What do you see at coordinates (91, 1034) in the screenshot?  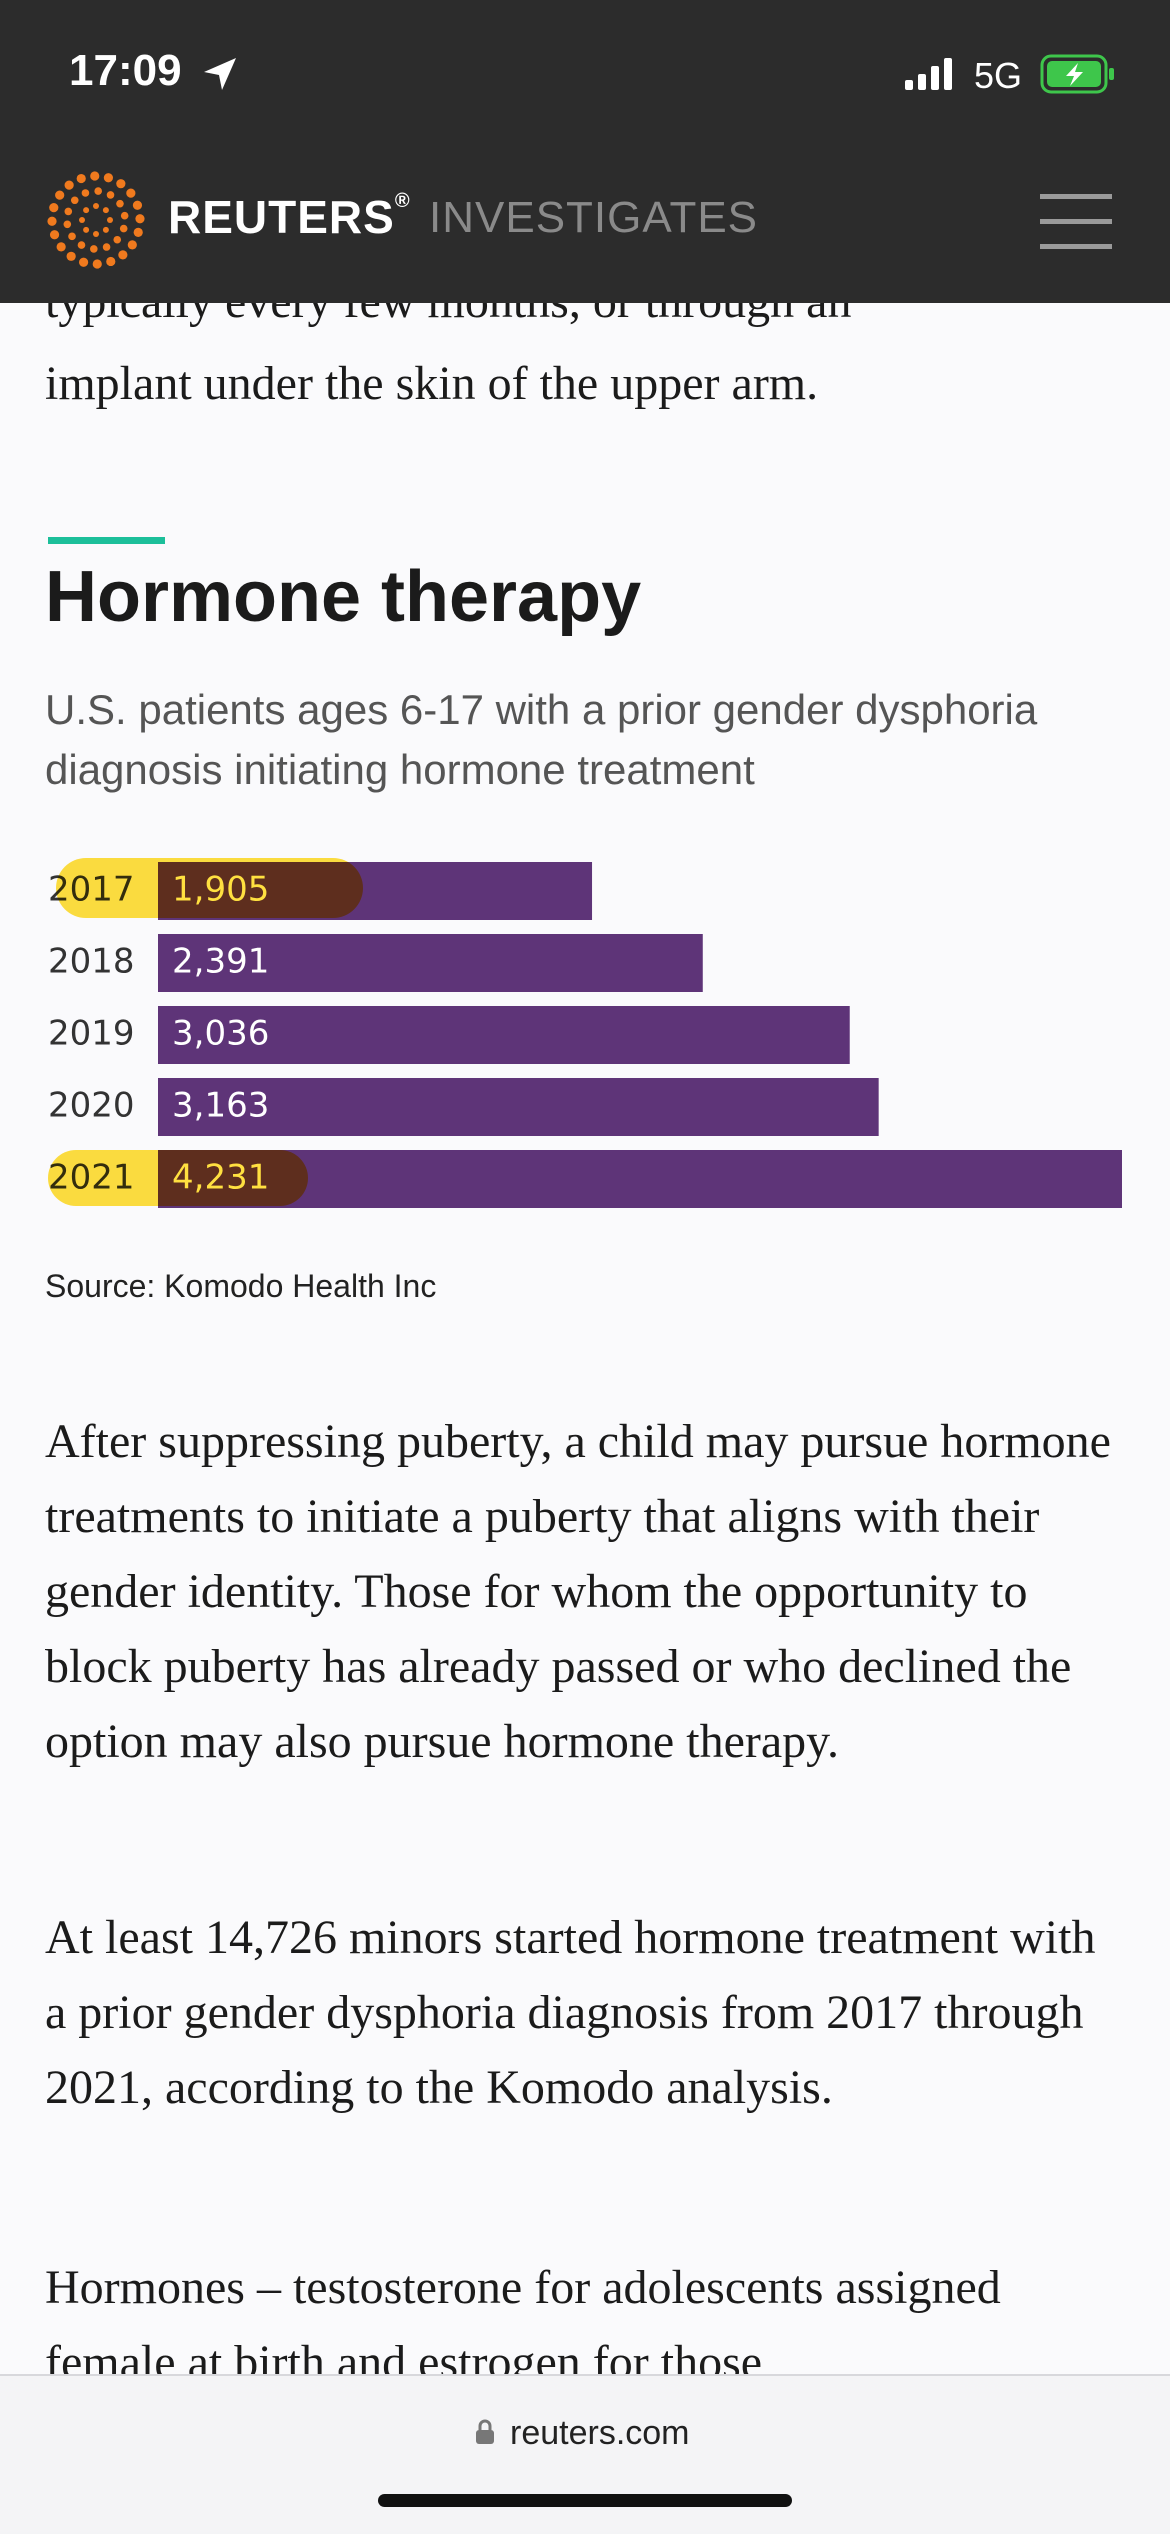 I see `y-tick-label: 2019` at bounding box center [91, 1034].